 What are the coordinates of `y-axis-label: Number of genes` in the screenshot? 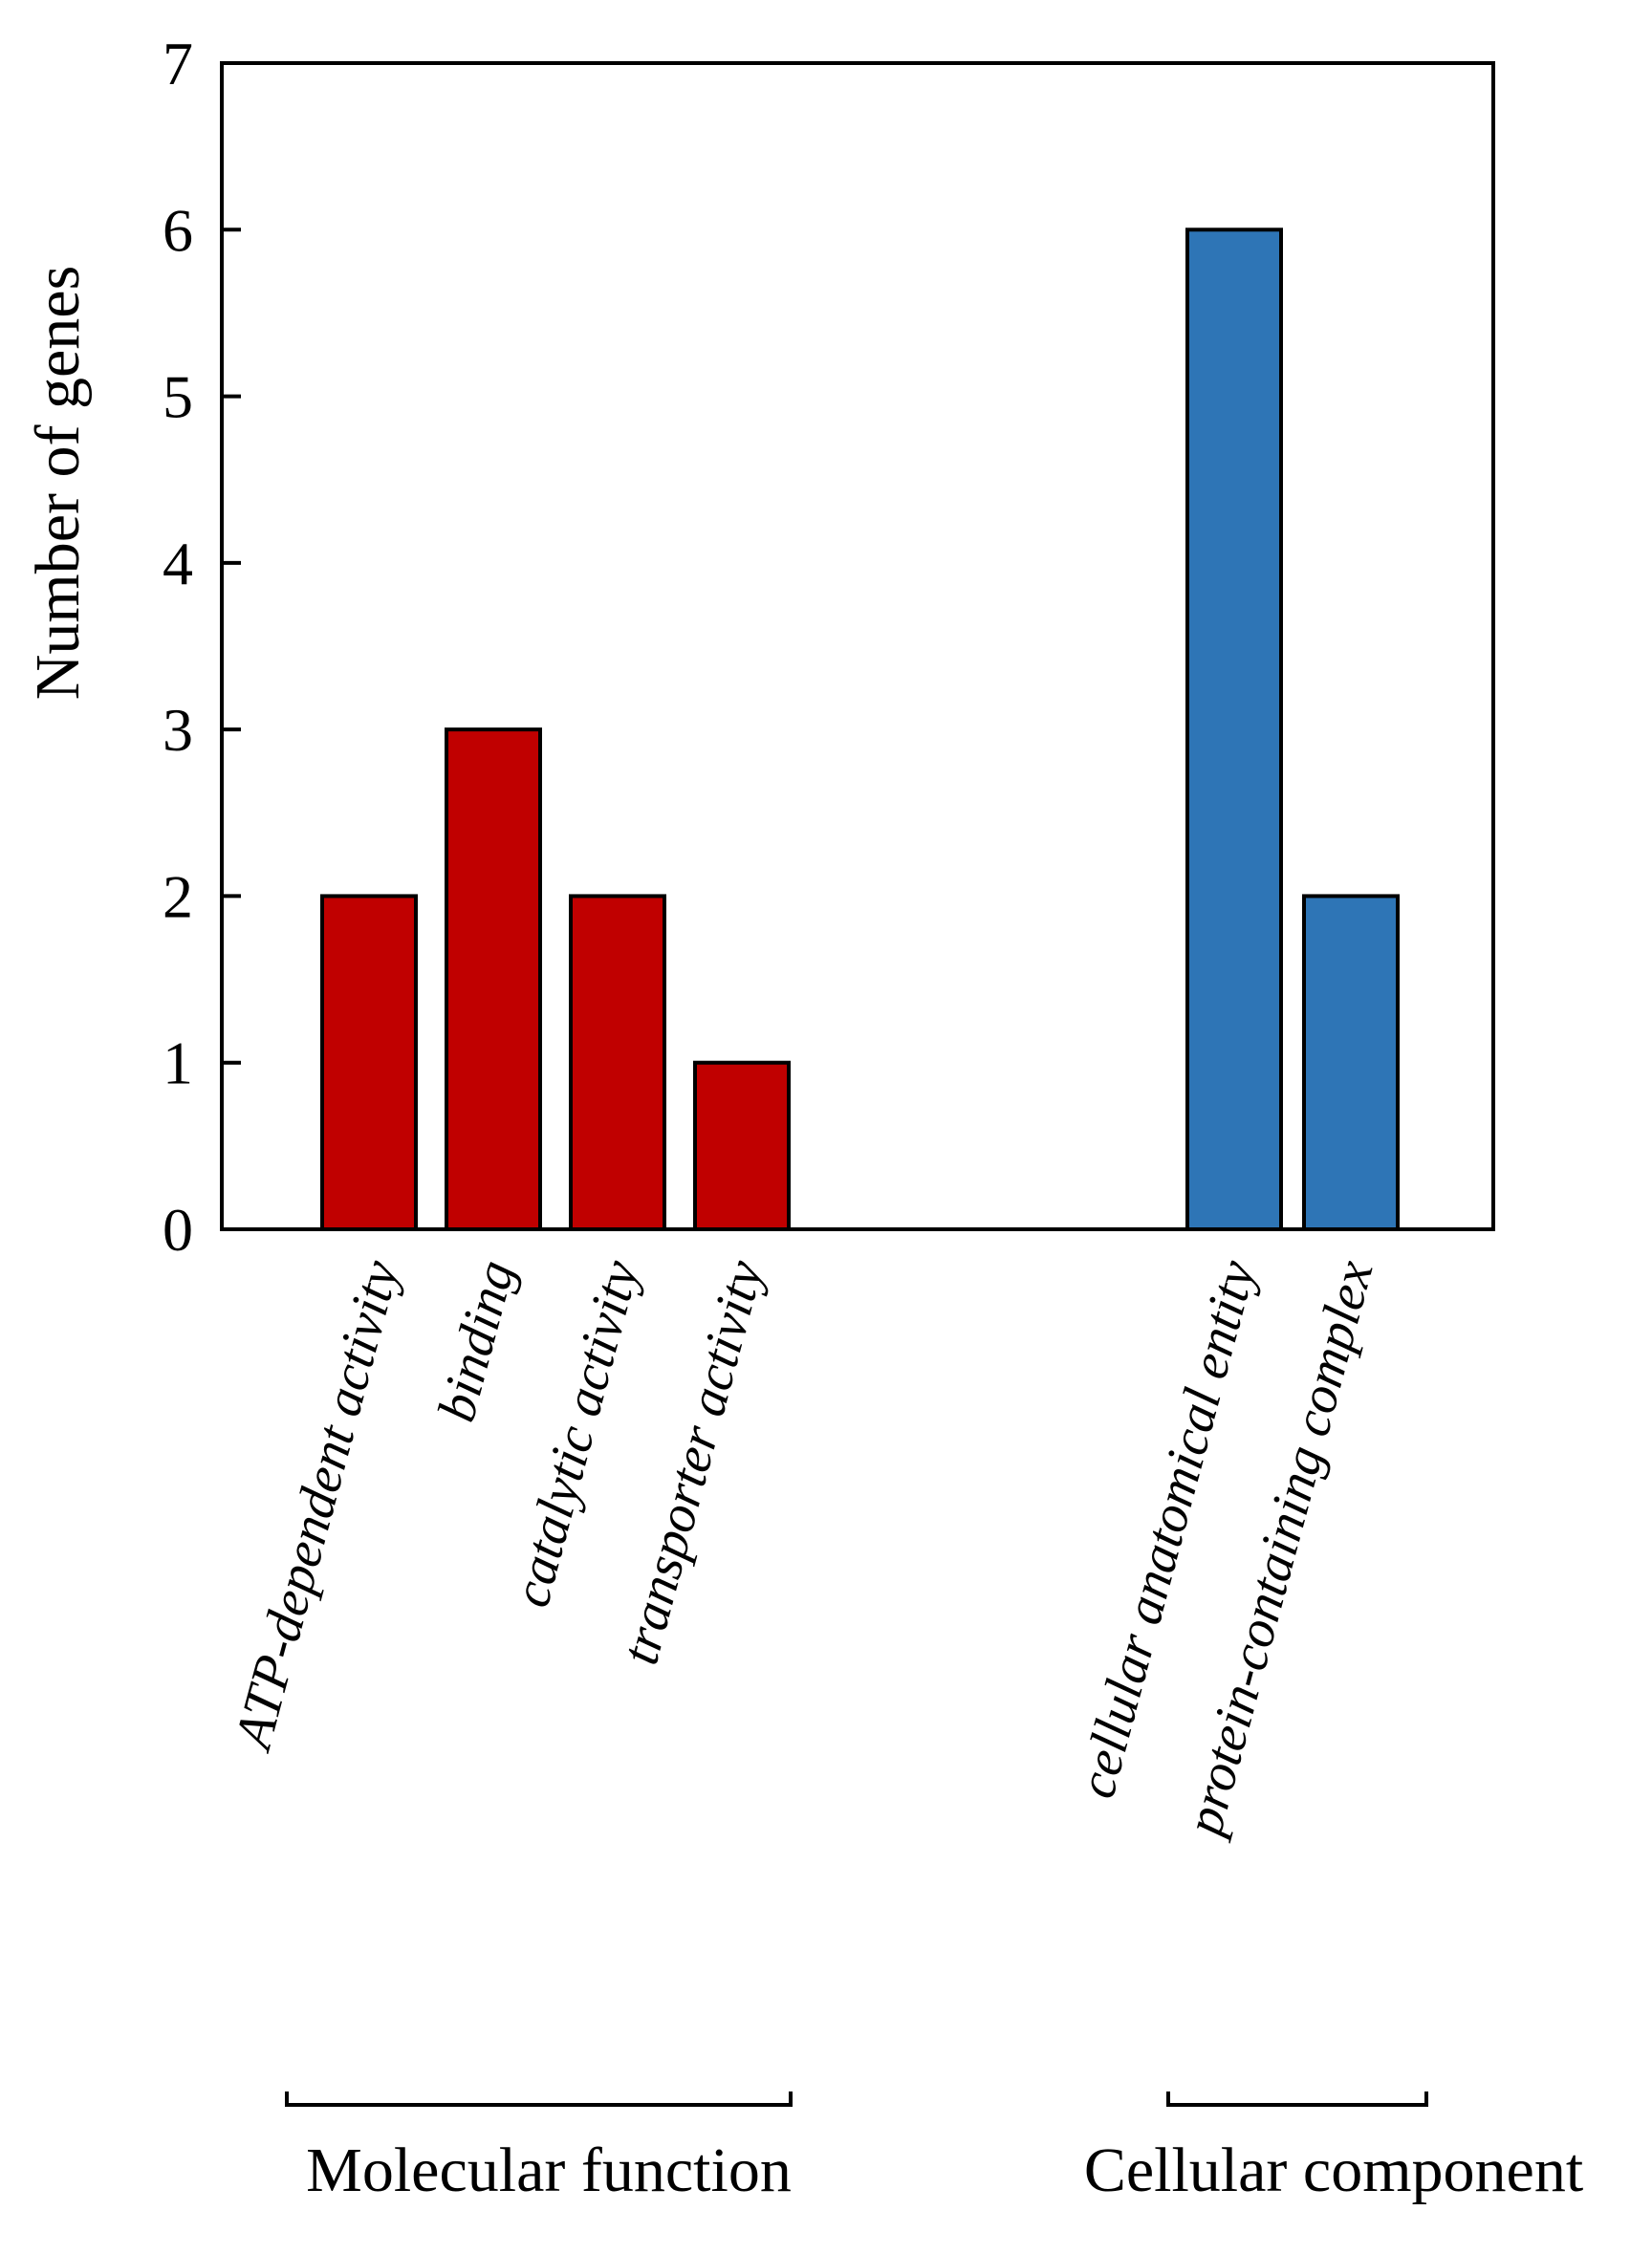 It's located at (58, 483).